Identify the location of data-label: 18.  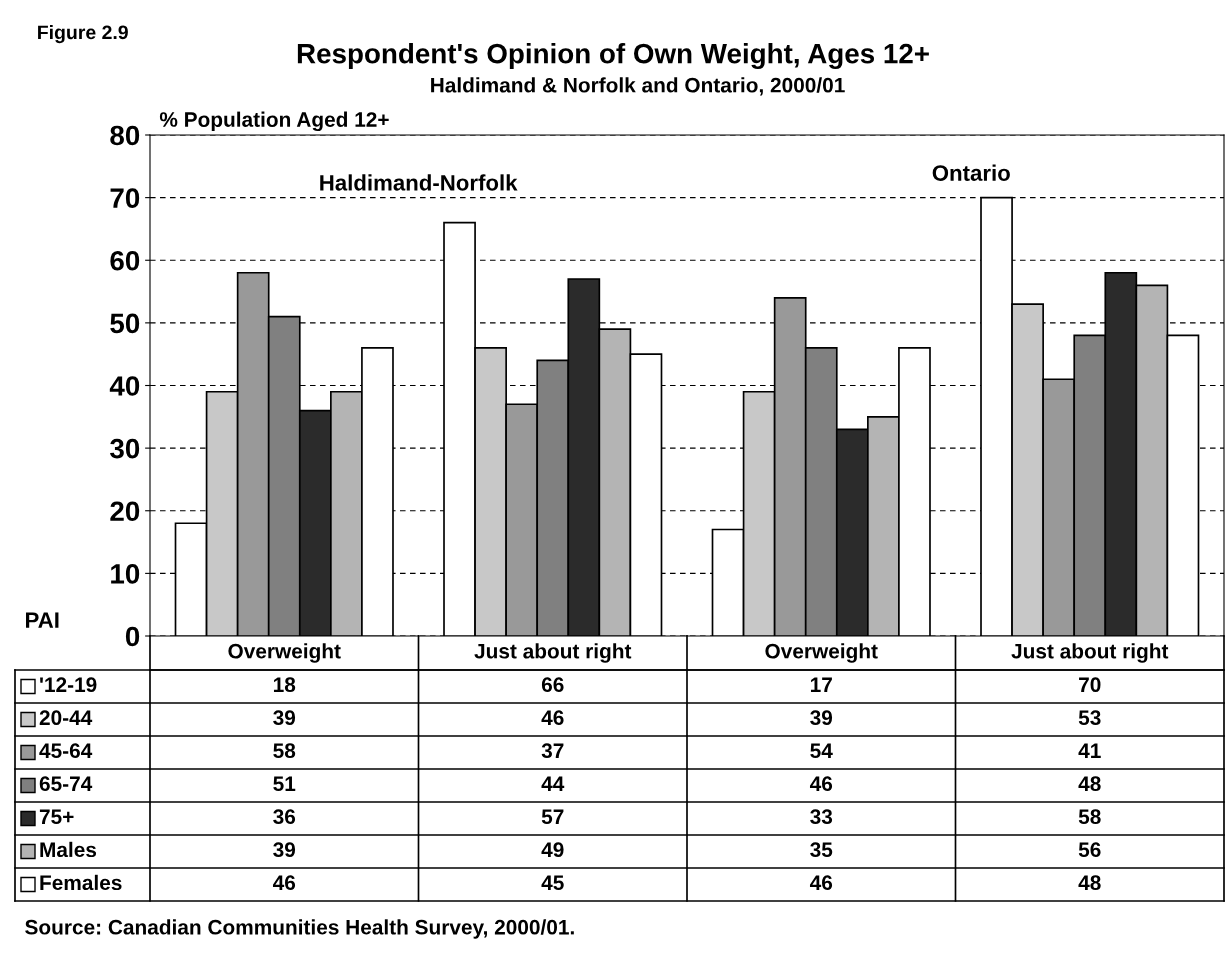
(284, 685).